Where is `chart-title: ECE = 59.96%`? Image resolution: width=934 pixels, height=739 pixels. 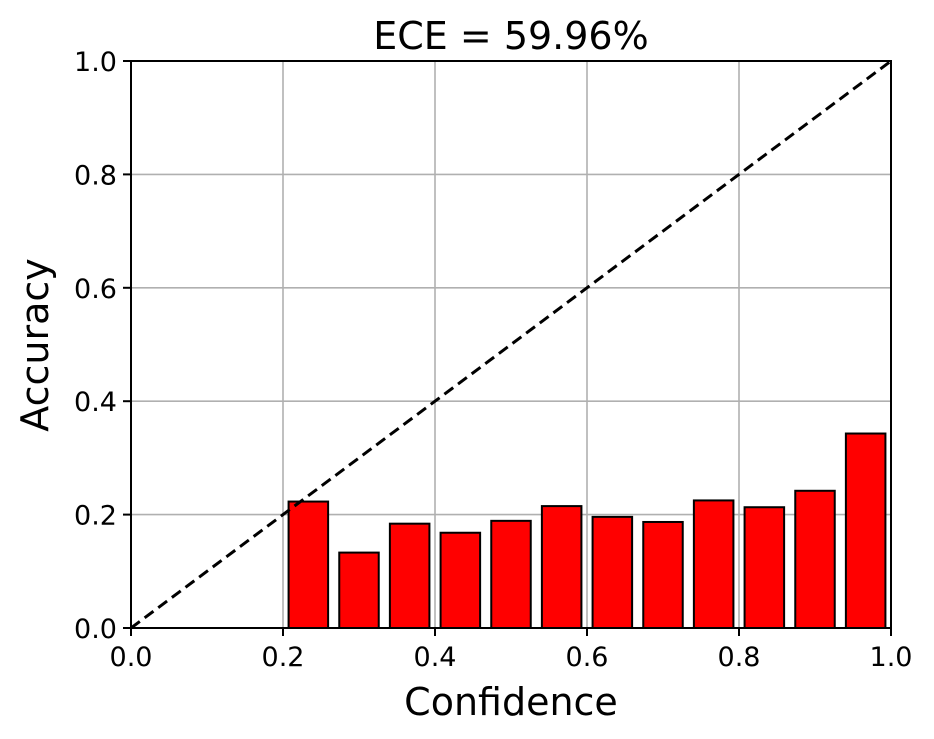
chart-title: ECE = 59.96% is located at coordinates (510, 36).